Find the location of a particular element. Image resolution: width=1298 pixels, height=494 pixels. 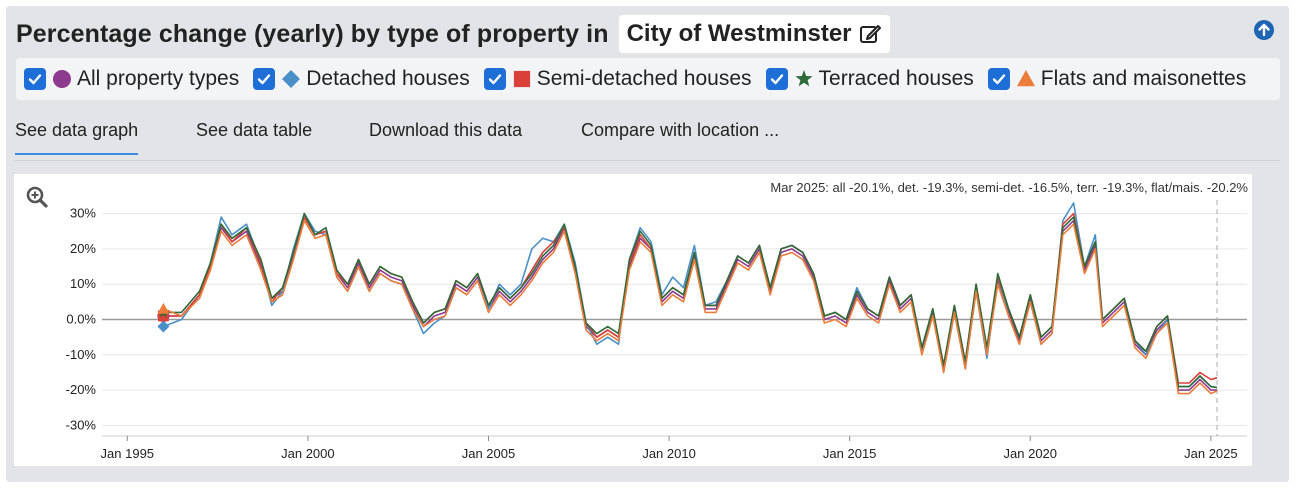

legend-item-all-property-types: All property types is located at coordinates (131, 79).